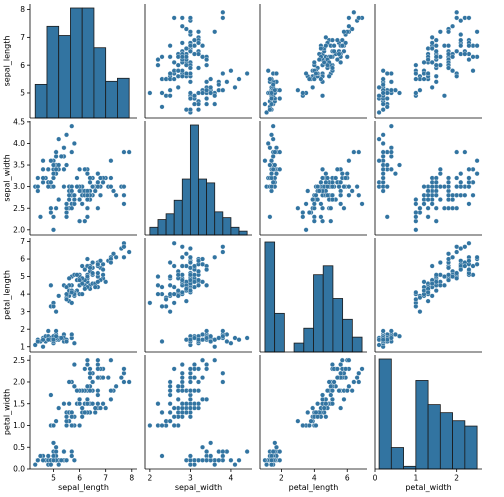 The image size is (504, 497). I want to click on y-axis-label-petal_width: petal_width, so click(7, 412).